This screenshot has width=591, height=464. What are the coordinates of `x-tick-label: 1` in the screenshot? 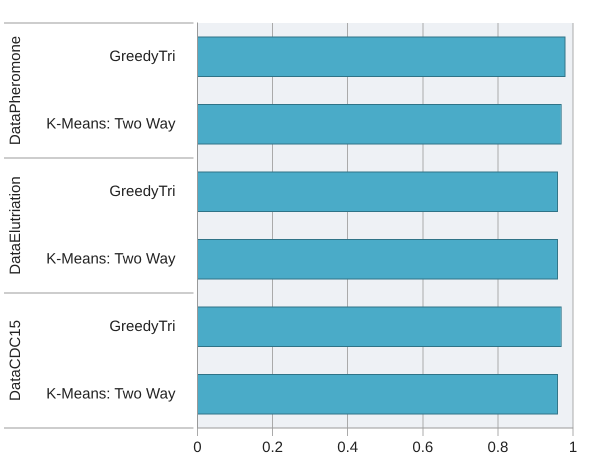 It's located at (573, 447).